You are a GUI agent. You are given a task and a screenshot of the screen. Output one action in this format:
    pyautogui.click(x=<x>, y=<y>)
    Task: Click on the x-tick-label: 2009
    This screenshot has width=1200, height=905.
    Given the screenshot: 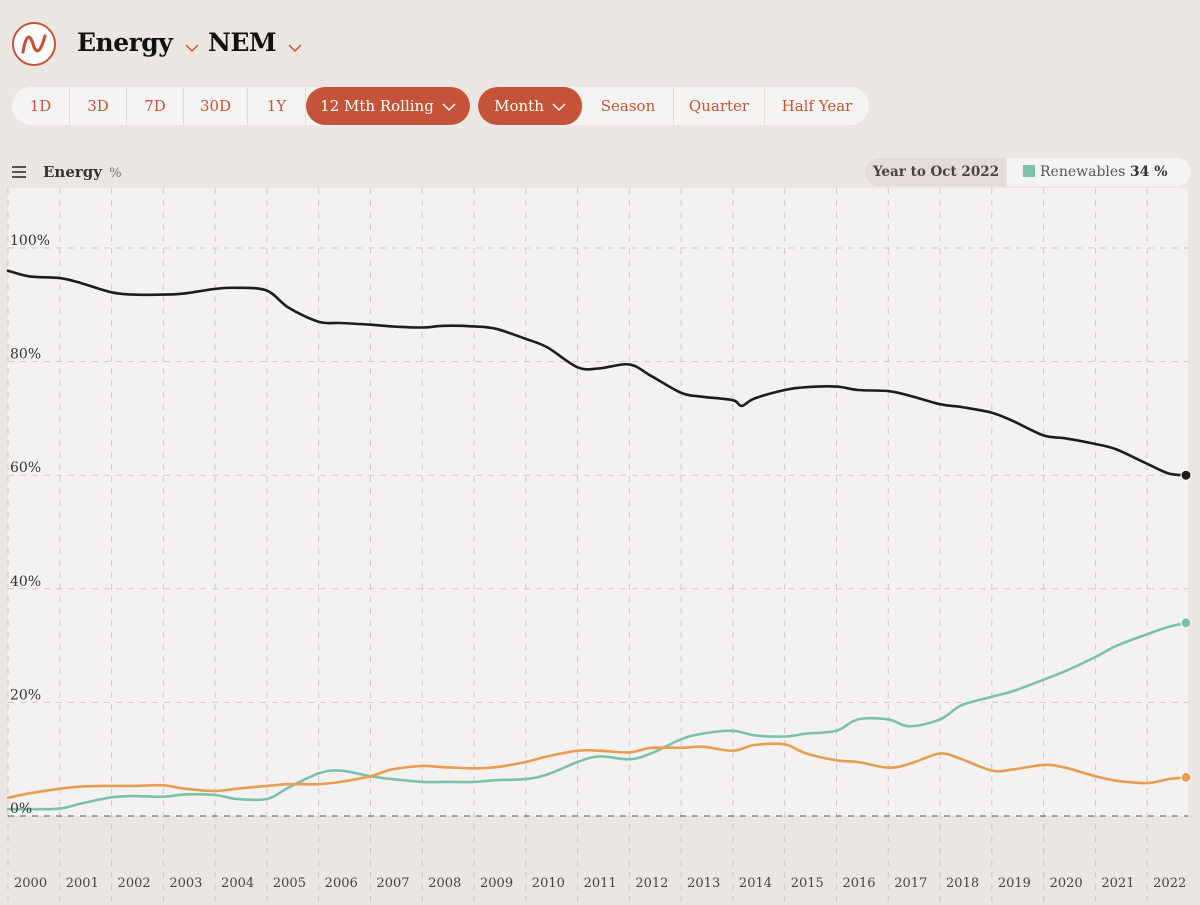 What is the action you would take?
    pyautogui.click(x=496, y=883)
    